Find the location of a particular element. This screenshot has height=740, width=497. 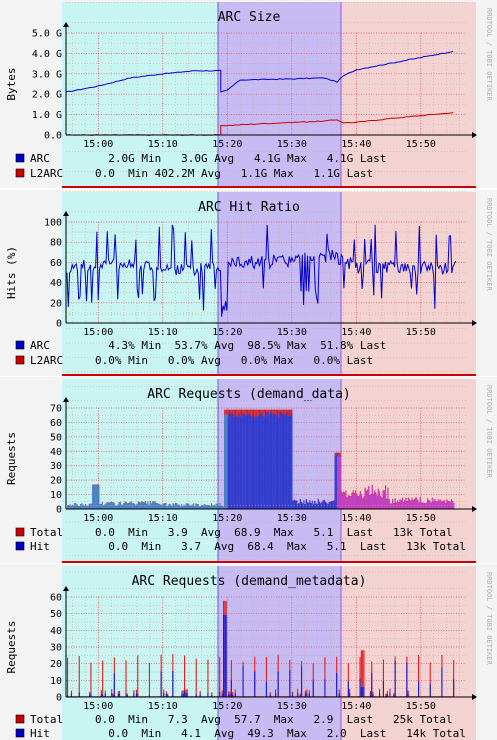

y-tick-label: 40 is located at coordinates (56, 631).